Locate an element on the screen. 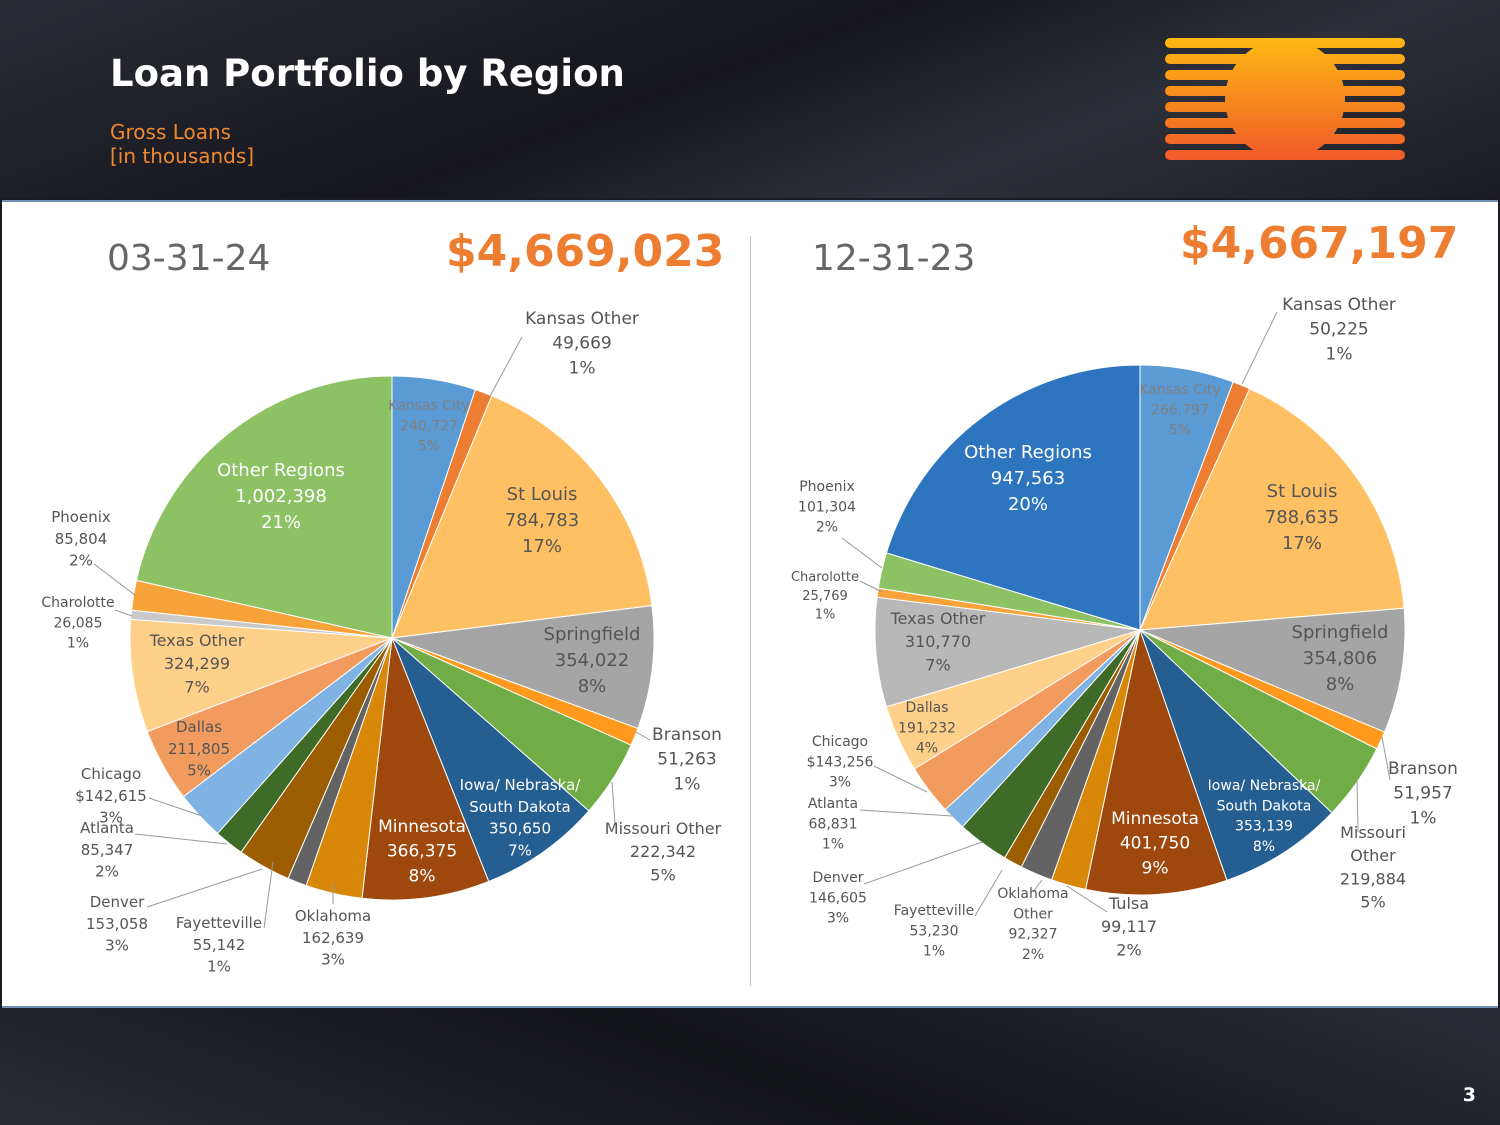 This screenshot has height=1125, width=1500. slice-label-line: 99,117 is located at coordinates (1129, 926).